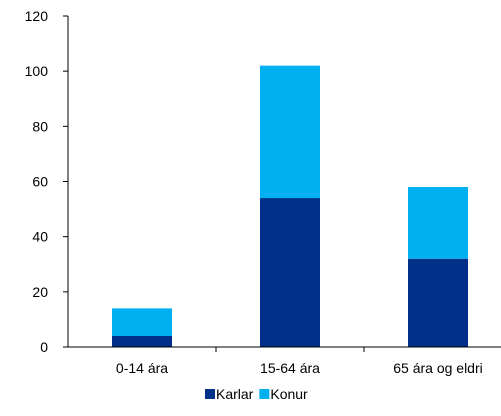  What do you see at coordinates (438, 368) in the screenshot?
I see `x-tick-label: 65 ára og eldri` at bounding box center [438, 368].